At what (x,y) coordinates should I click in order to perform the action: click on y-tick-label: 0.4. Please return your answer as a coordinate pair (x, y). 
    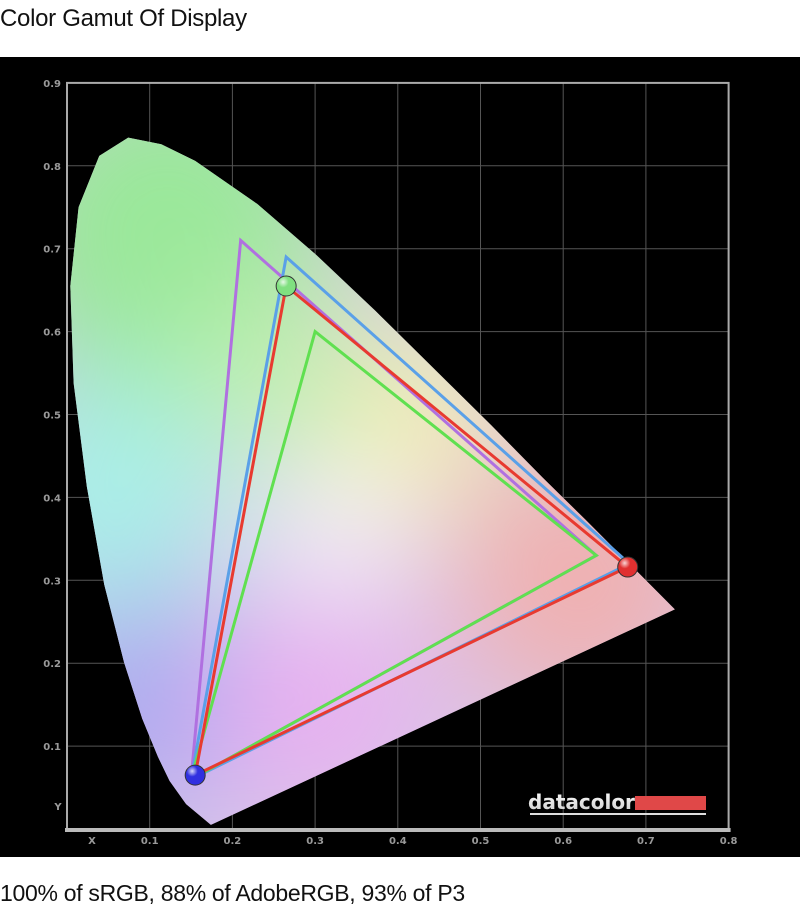
    Looking at the image, I should click on (52, 498).